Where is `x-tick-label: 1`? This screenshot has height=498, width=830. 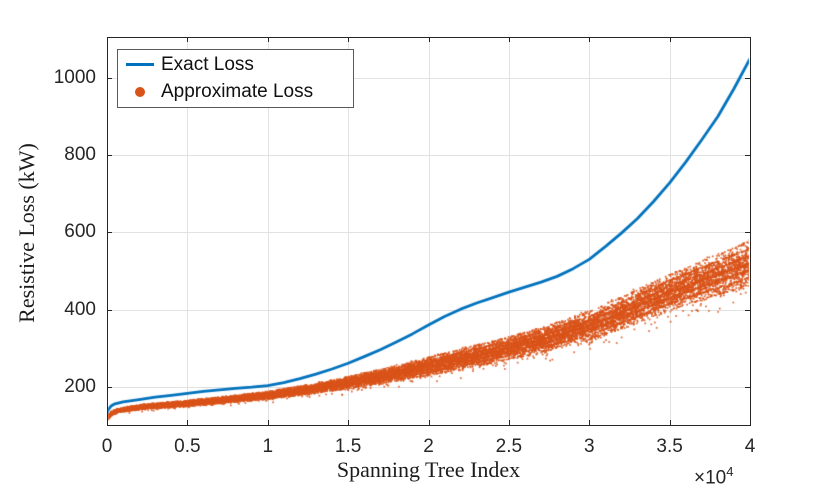 x-tick-label: 1 is located at coordinates (268, 446).